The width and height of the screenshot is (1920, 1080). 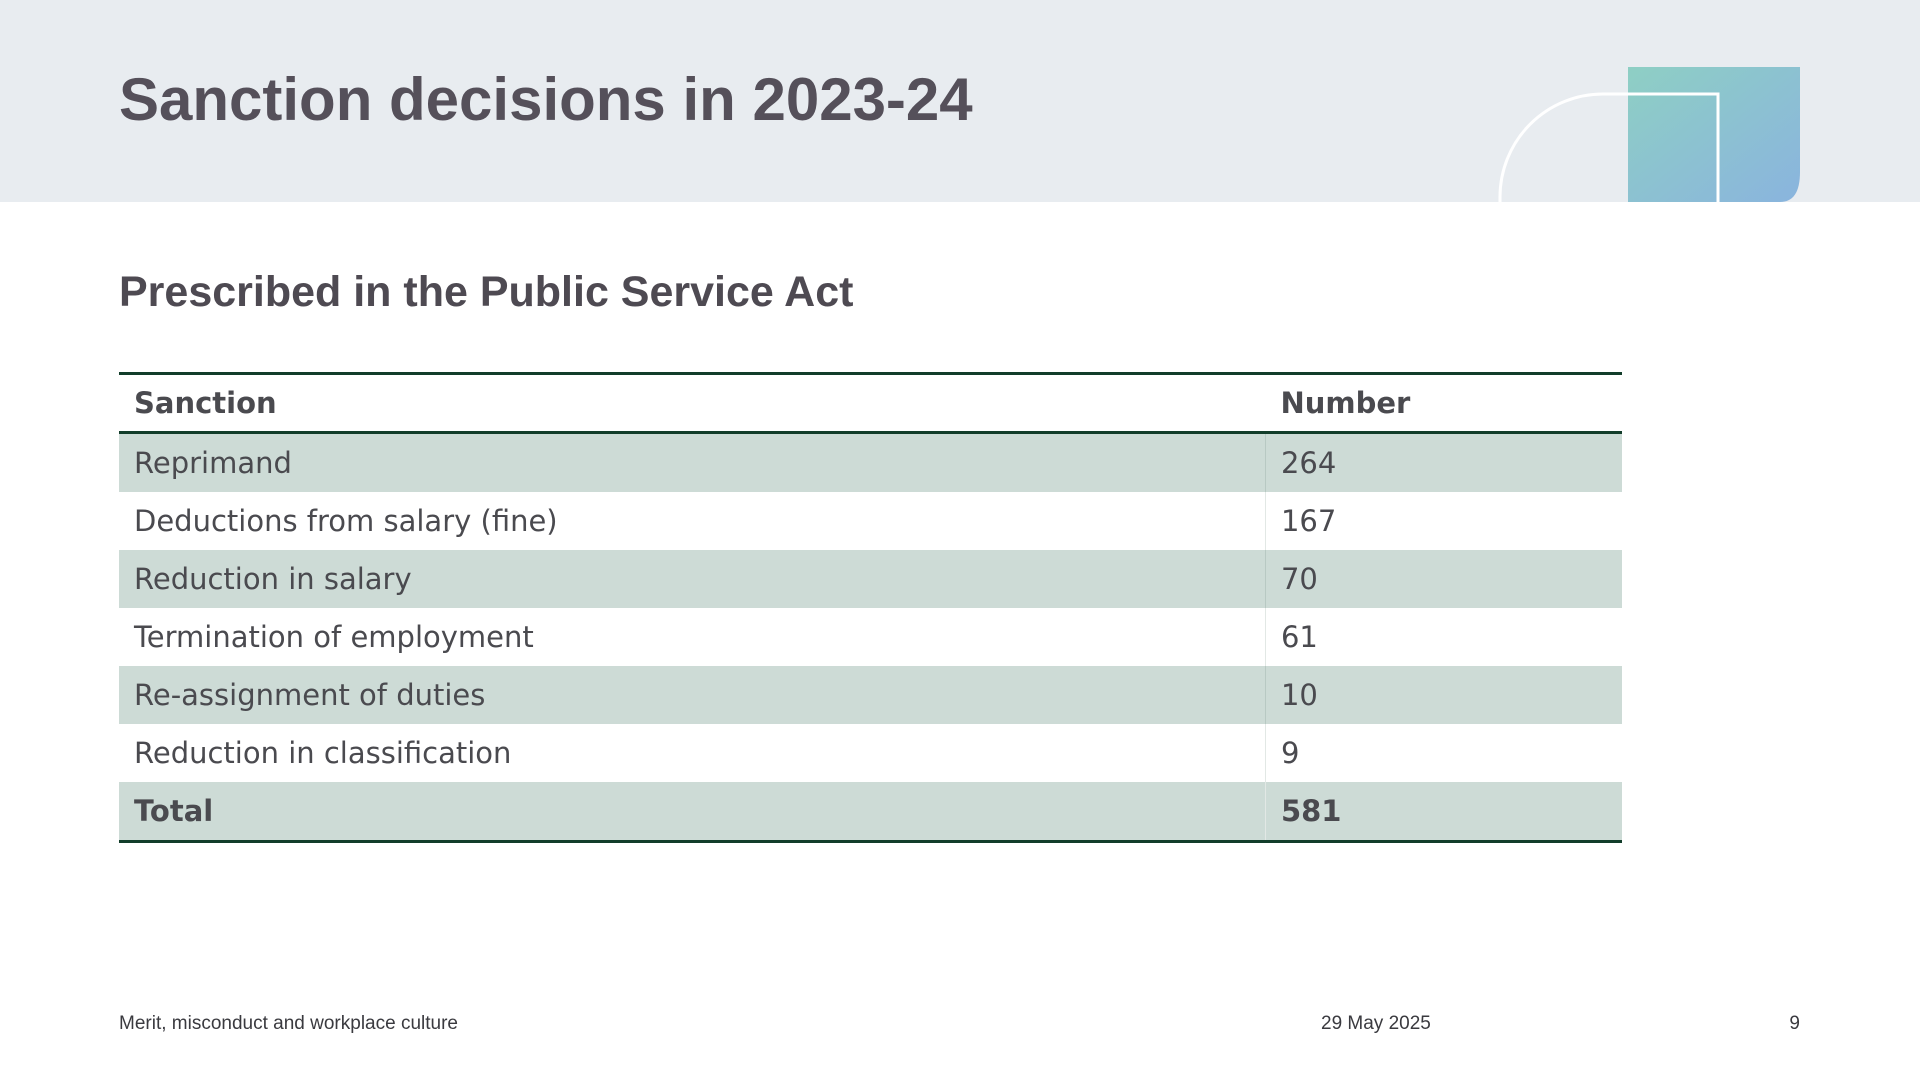 I want to click on total-row: Total 581, so click(x=870, y=812).